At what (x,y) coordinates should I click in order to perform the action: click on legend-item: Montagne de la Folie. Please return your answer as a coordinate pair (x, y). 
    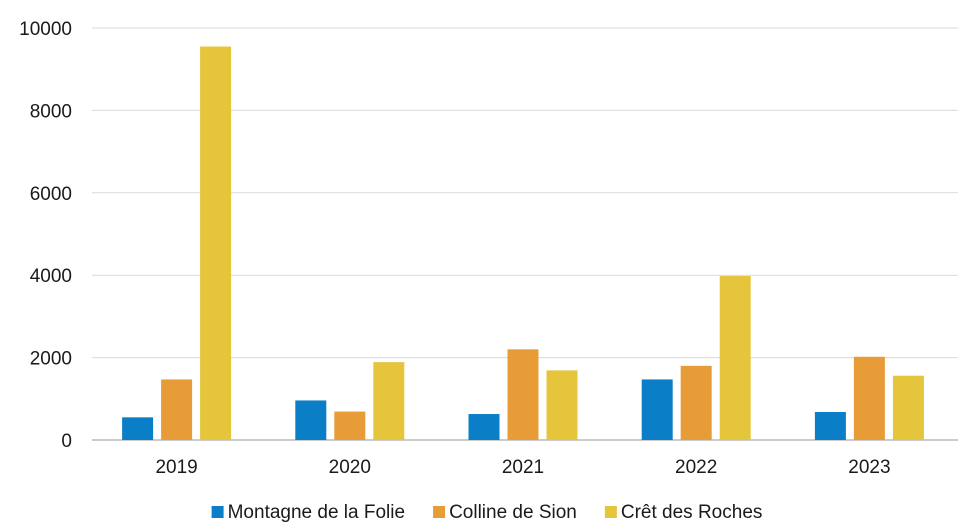
    Looking at the image, I should click on (308, 512).